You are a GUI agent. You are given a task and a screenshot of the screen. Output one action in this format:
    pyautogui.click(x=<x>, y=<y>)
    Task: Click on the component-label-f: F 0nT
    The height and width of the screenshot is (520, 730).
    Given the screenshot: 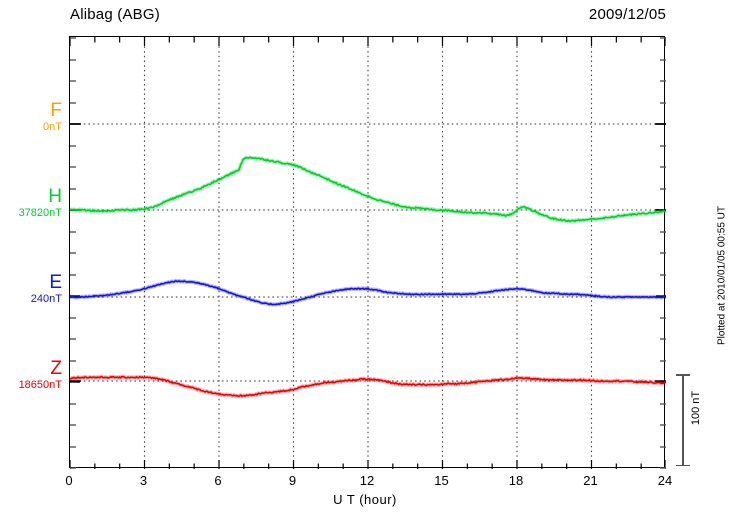 What is the action you would take?
    pyautogui.click(x=31, y=117)
    